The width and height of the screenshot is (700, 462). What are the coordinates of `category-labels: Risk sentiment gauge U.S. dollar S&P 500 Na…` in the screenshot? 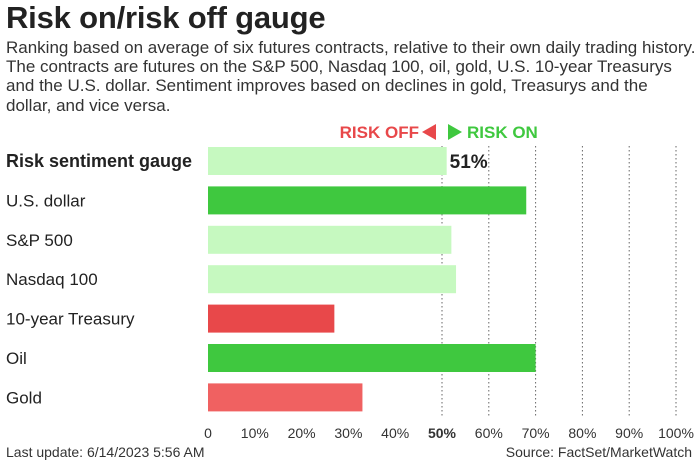 It's located at (99, 279).